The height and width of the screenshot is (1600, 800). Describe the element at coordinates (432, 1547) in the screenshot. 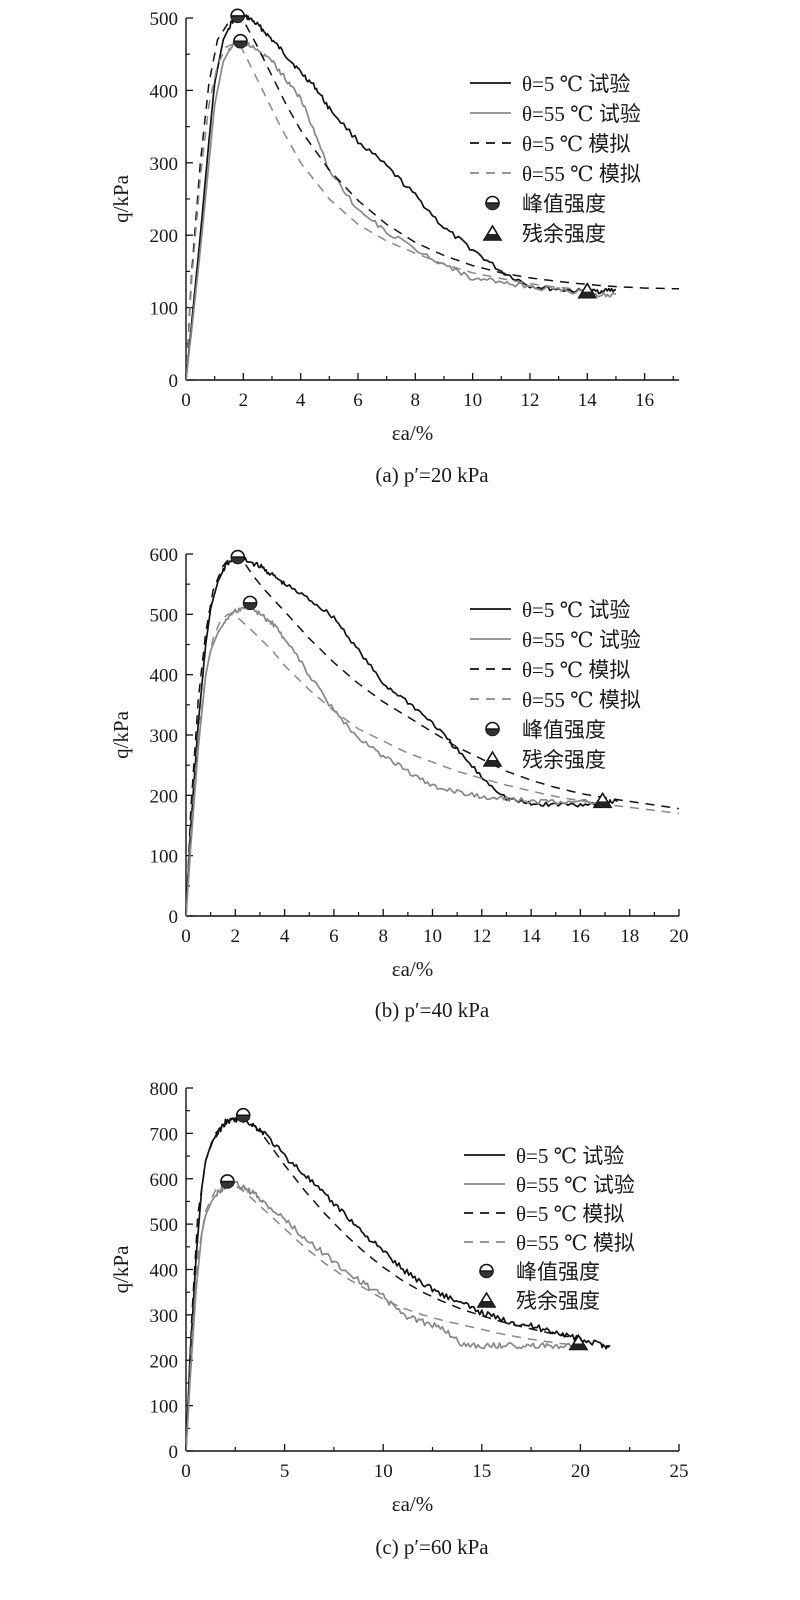

I see `panel-caption: (c) p′=60 kPa` at that location.